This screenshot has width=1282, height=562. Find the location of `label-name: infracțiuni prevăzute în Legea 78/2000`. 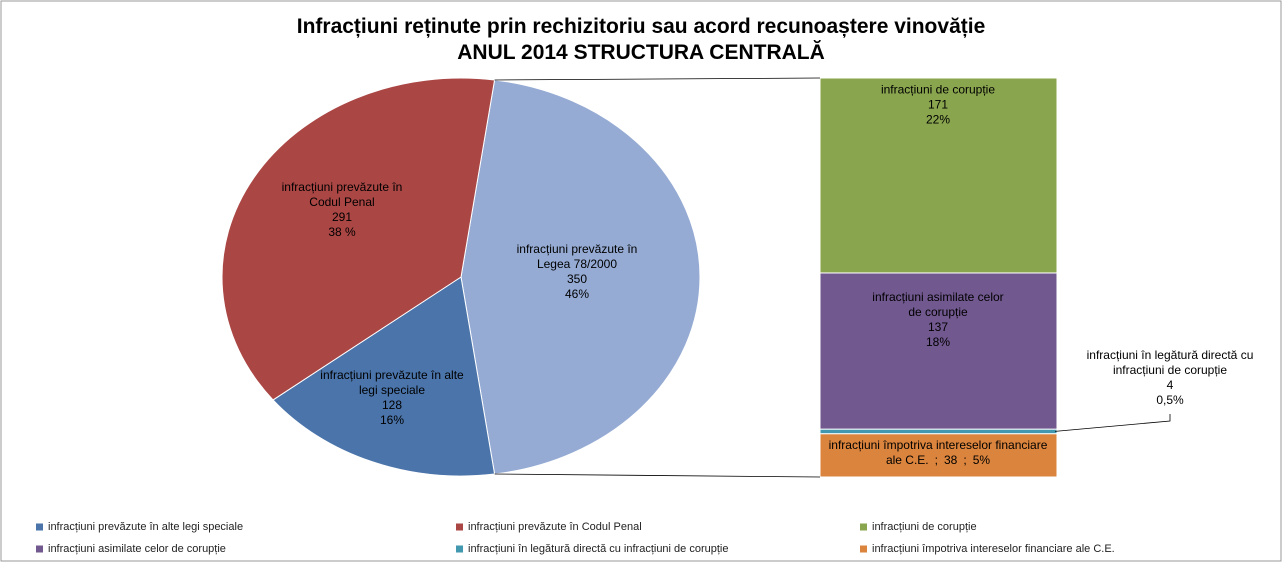

label-name: infracțiuni prevăzute în Legea 78/2000 is located at coordinates (577, 256).